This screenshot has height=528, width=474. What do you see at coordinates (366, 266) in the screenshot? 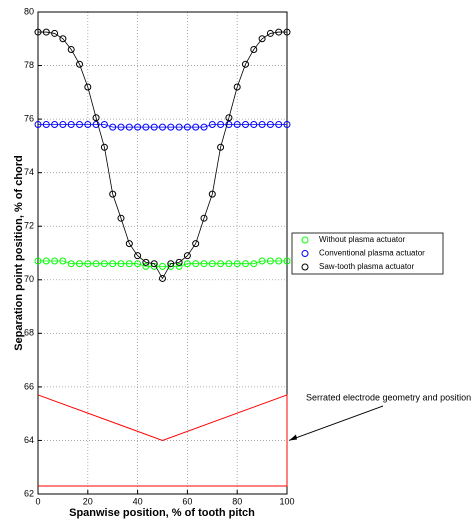
I see `legend-label: Saw-tooth plasma actuator` at bounding box center [366, 266].